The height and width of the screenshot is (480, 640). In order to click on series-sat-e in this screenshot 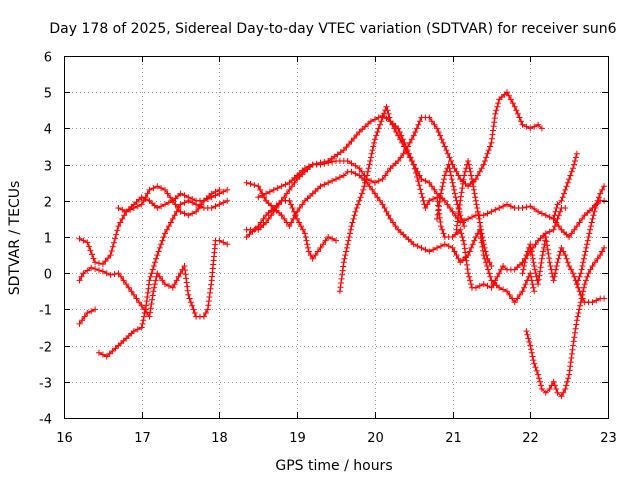, I will do `click(169, 200)`.